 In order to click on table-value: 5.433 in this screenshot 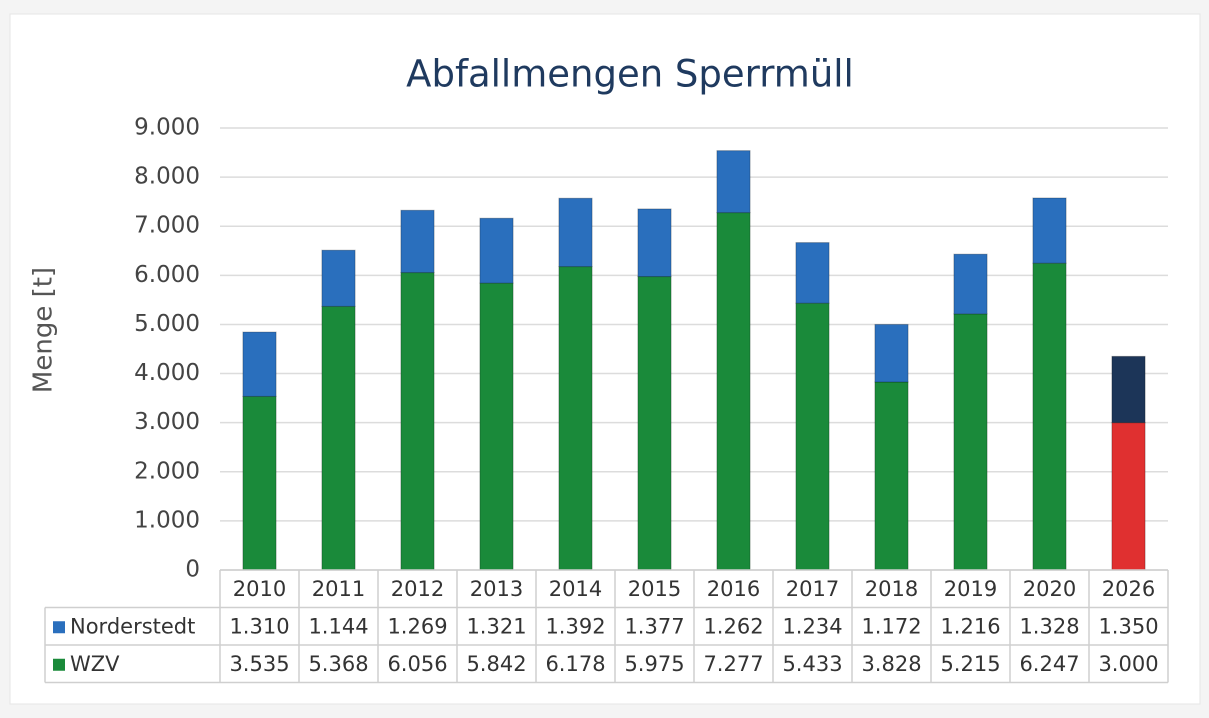, I will do `click(812, 664)`.